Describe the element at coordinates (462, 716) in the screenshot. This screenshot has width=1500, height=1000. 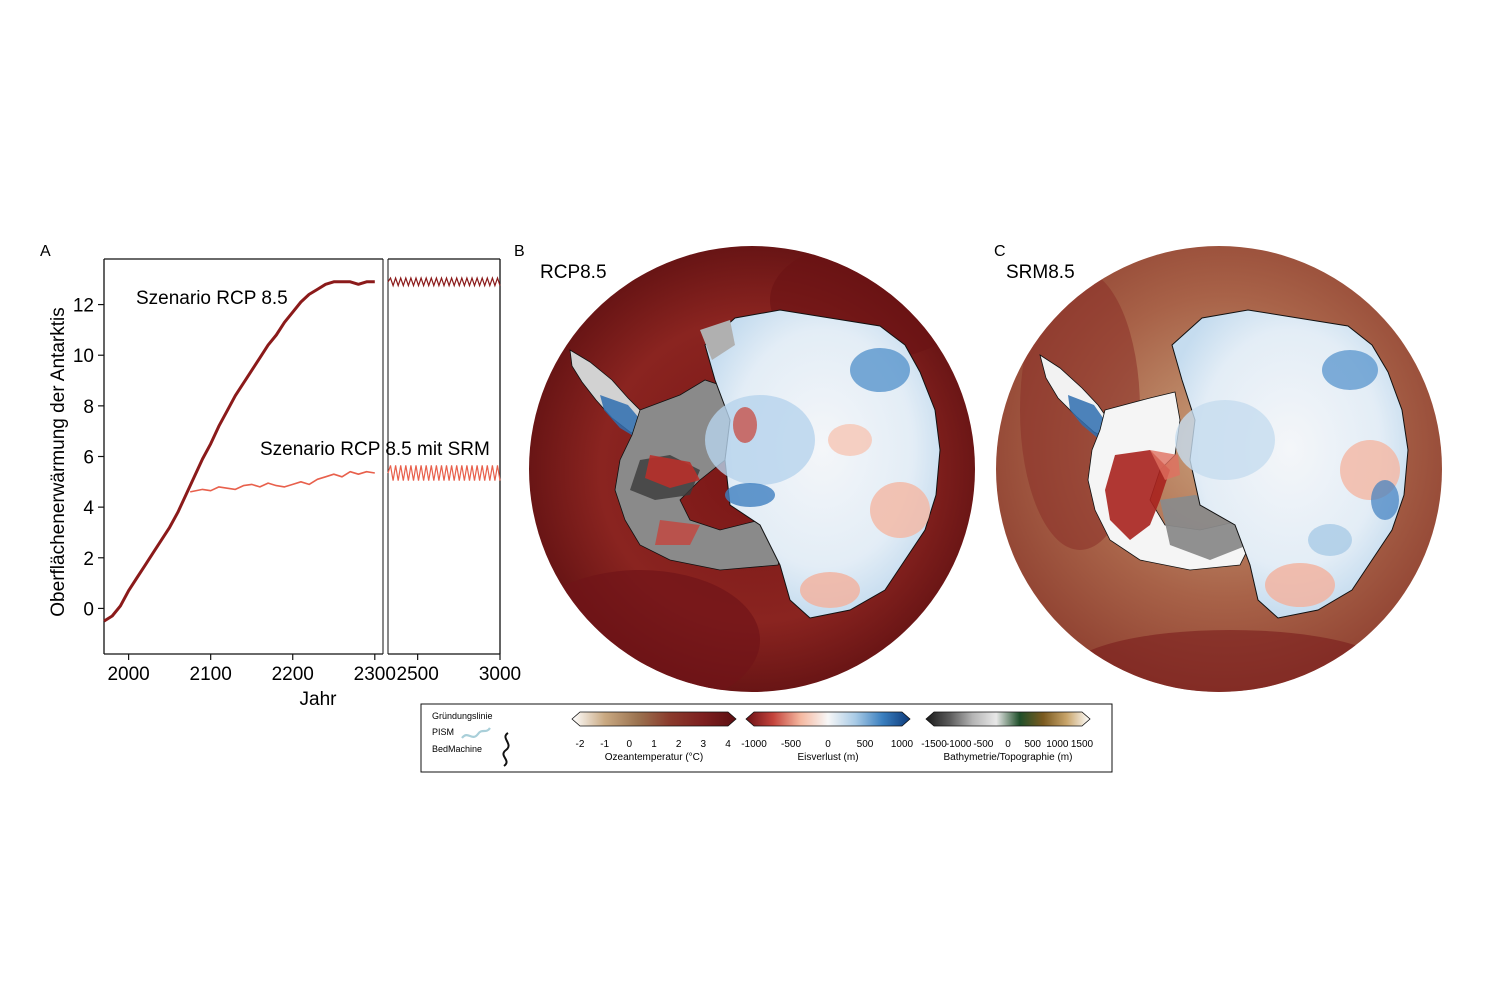
I see `legend-grounding-line-title: Gründungslinie` at that location.